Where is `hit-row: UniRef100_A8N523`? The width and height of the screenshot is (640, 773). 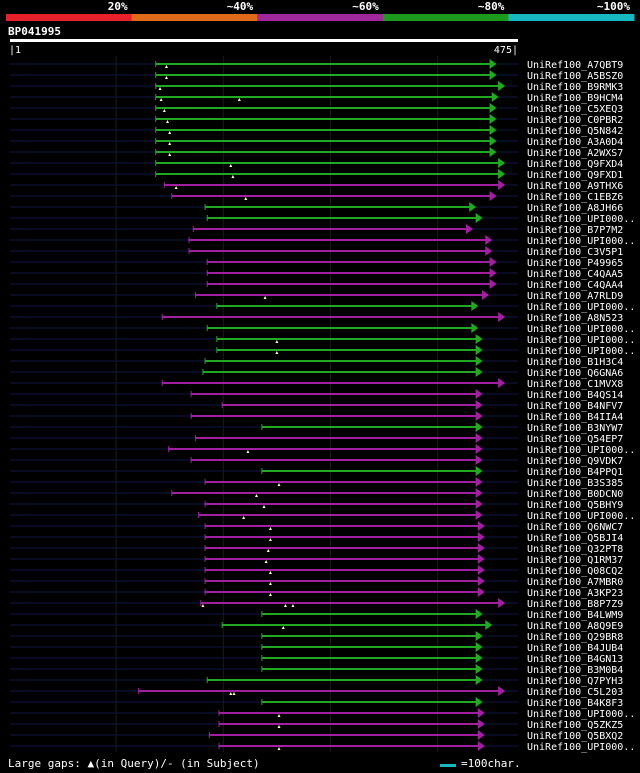 hit-row: UniRef100_A8N523 is located at coordinates (316, 318).